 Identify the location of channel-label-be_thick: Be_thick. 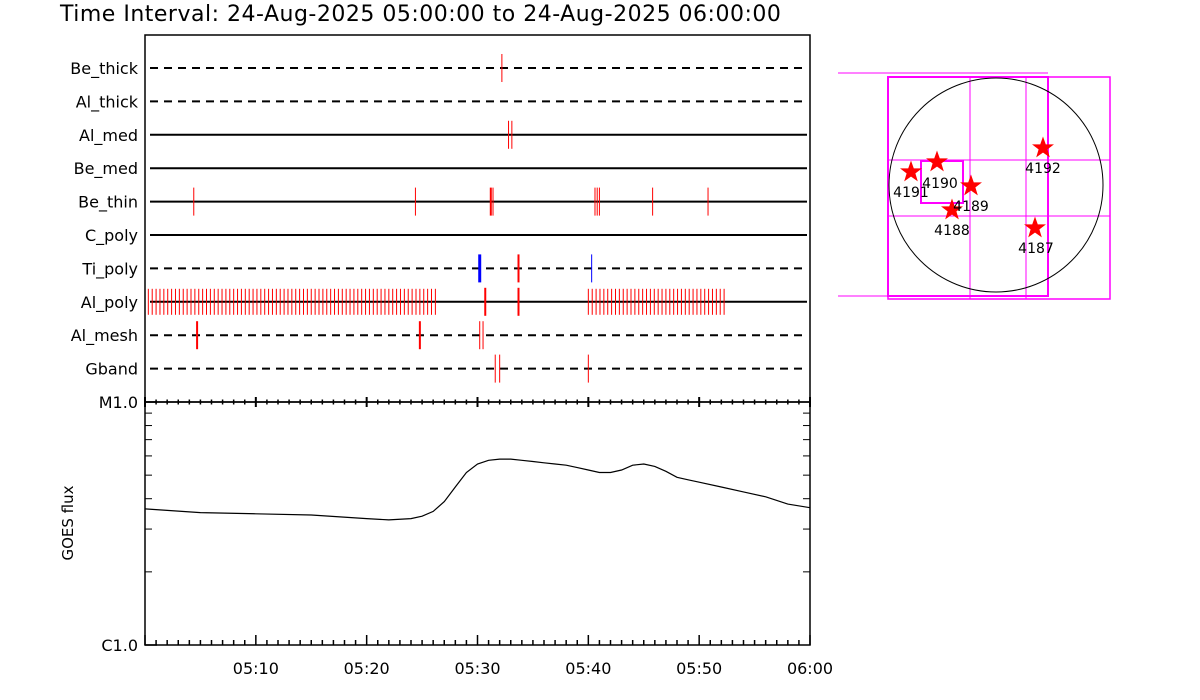
(104, 69).